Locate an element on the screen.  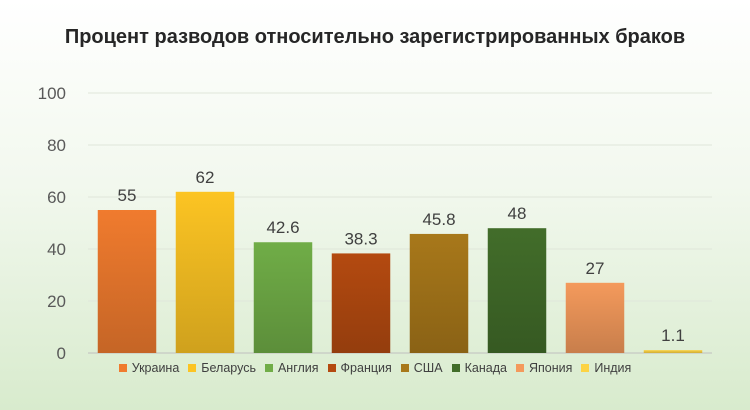
legend-item: Англия is located at coordinates (291, 368).